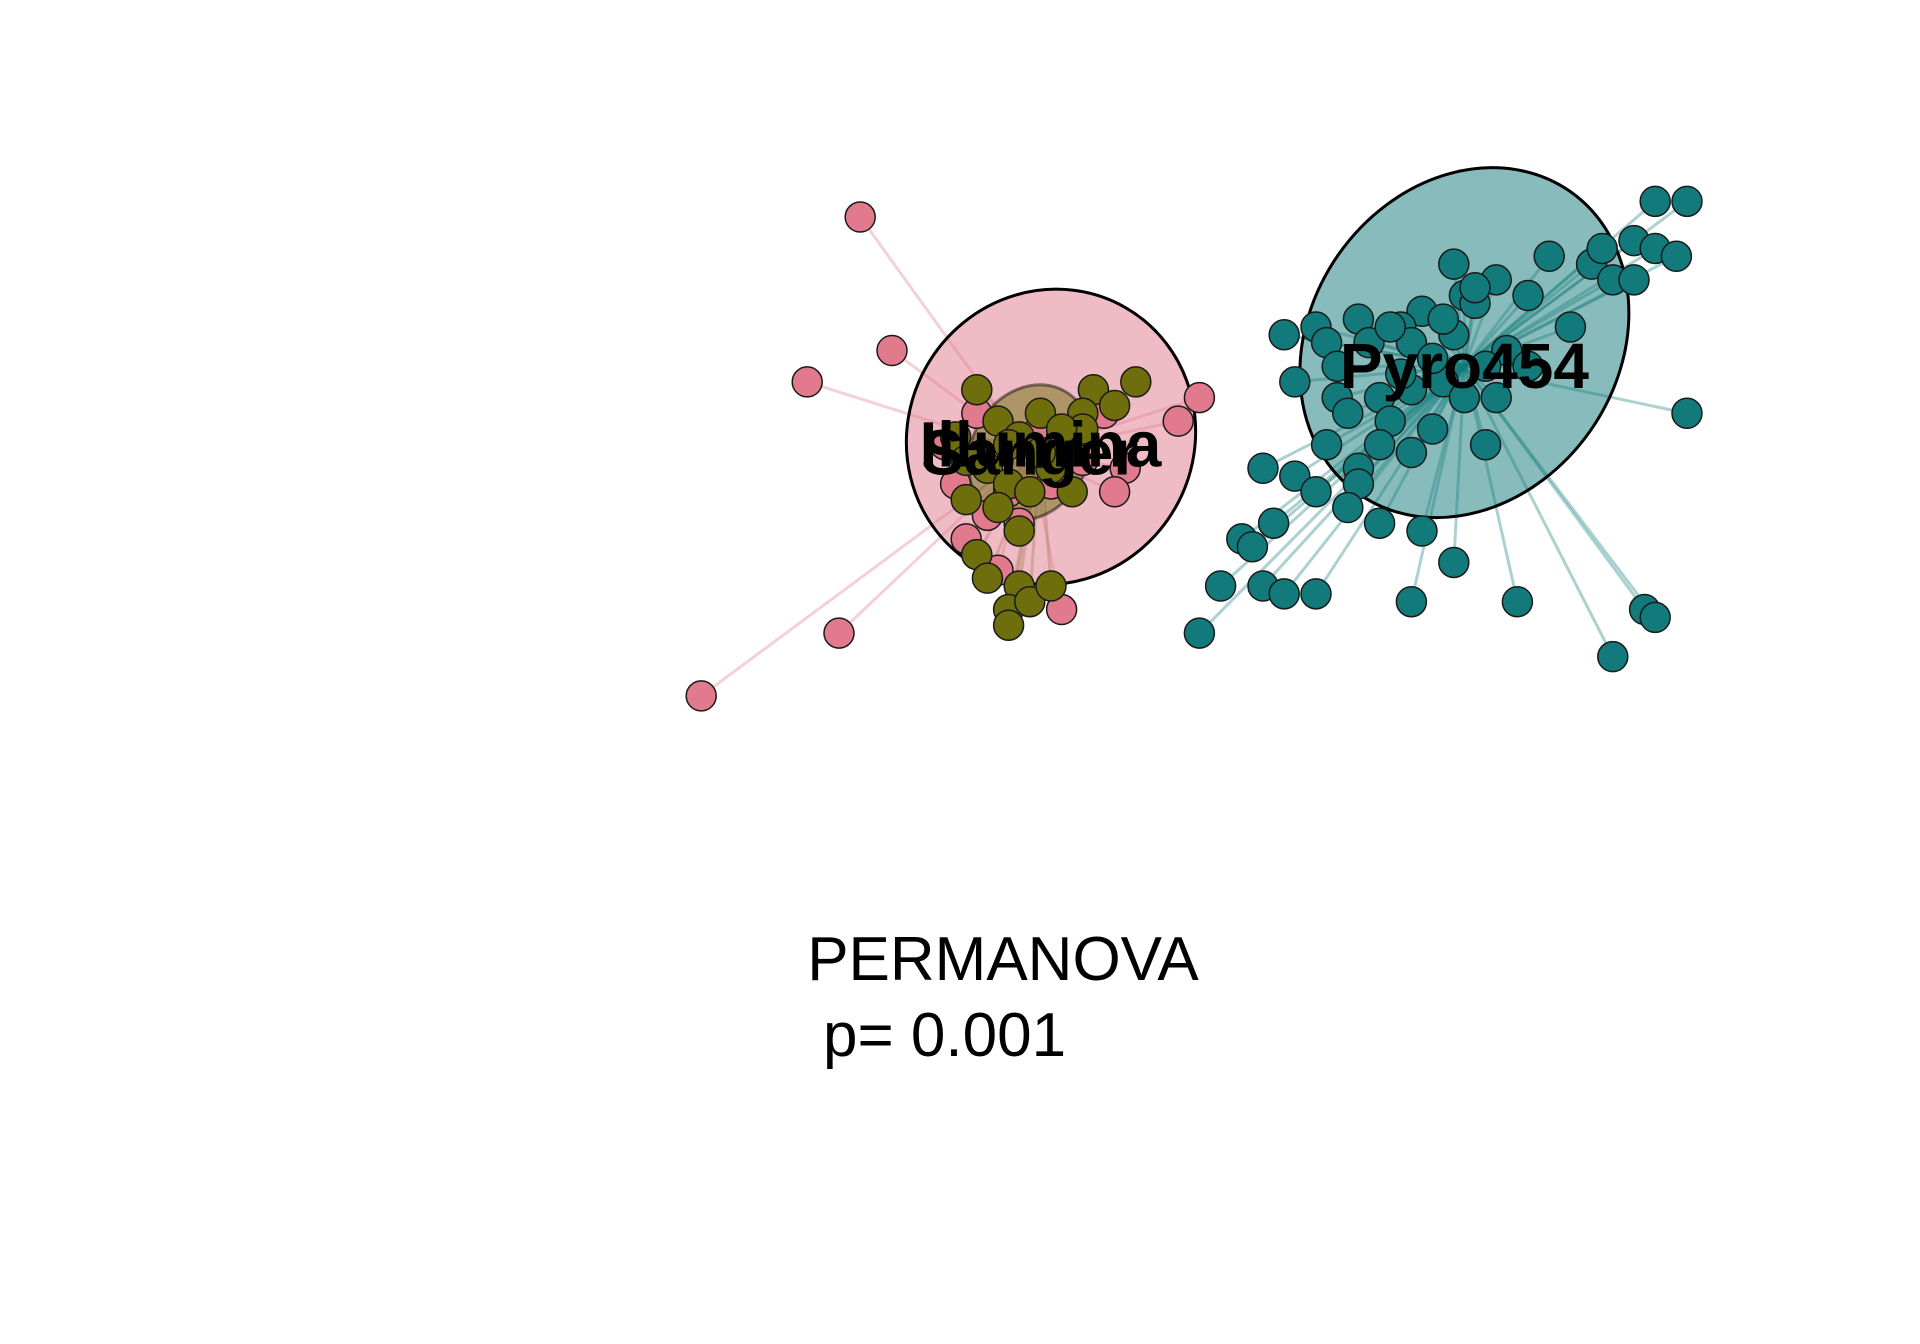 The height and width of the screenshot is (1344, 1920). I want to click on permanova-title: PERMANOVA, so click(1003, 959).